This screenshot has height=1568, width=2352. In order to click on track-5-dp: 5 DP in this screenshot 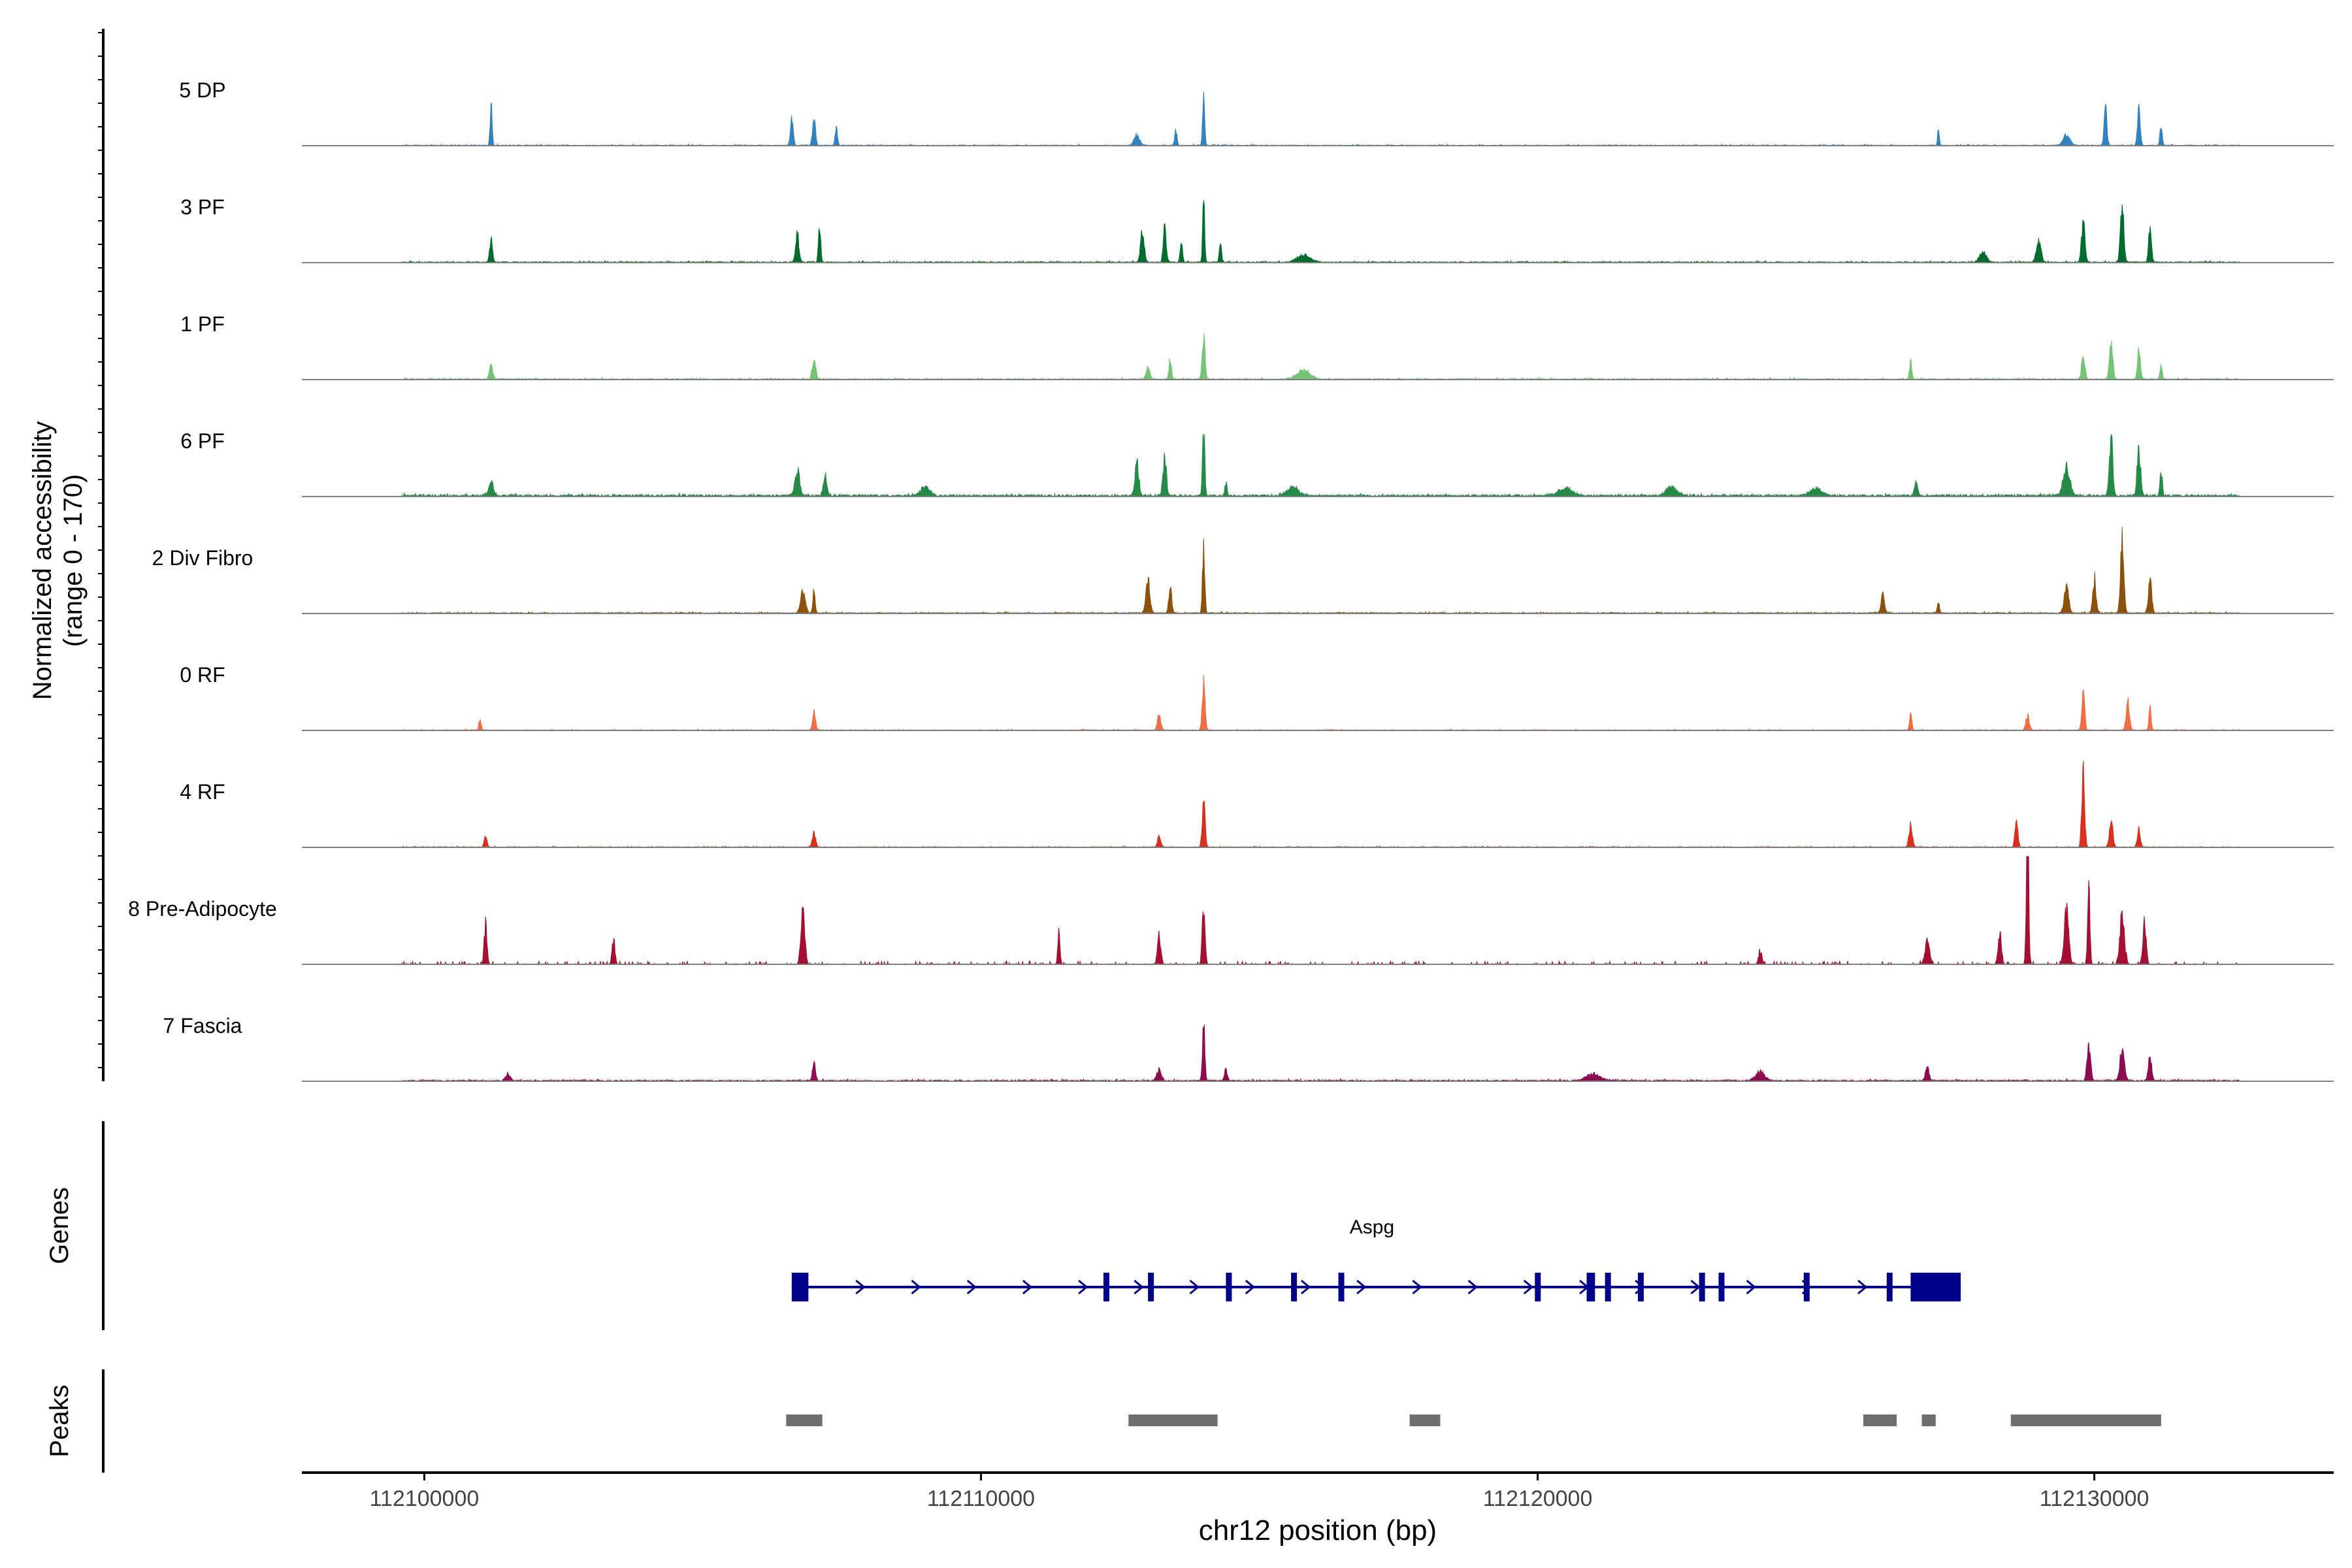, I will do `click(1256, 112)`.